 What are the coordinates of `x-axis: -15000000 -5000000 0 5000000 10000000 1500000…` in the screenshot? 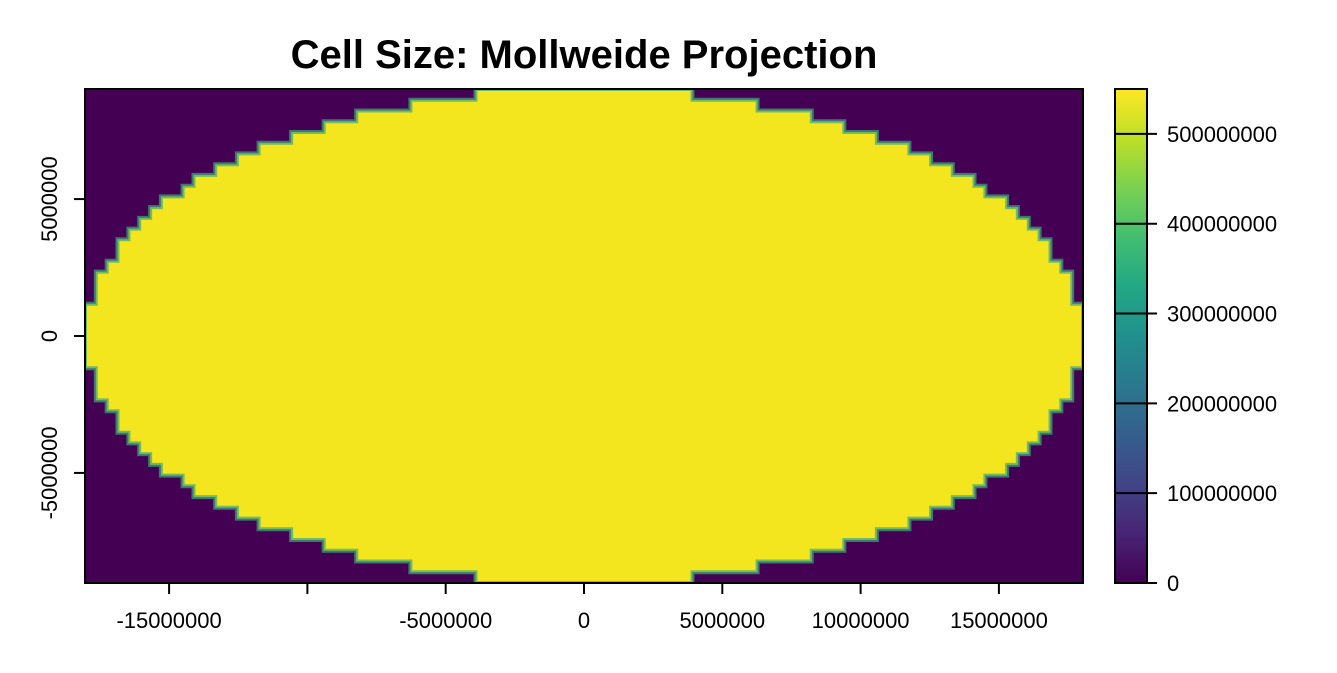 It's located at (582, 607).